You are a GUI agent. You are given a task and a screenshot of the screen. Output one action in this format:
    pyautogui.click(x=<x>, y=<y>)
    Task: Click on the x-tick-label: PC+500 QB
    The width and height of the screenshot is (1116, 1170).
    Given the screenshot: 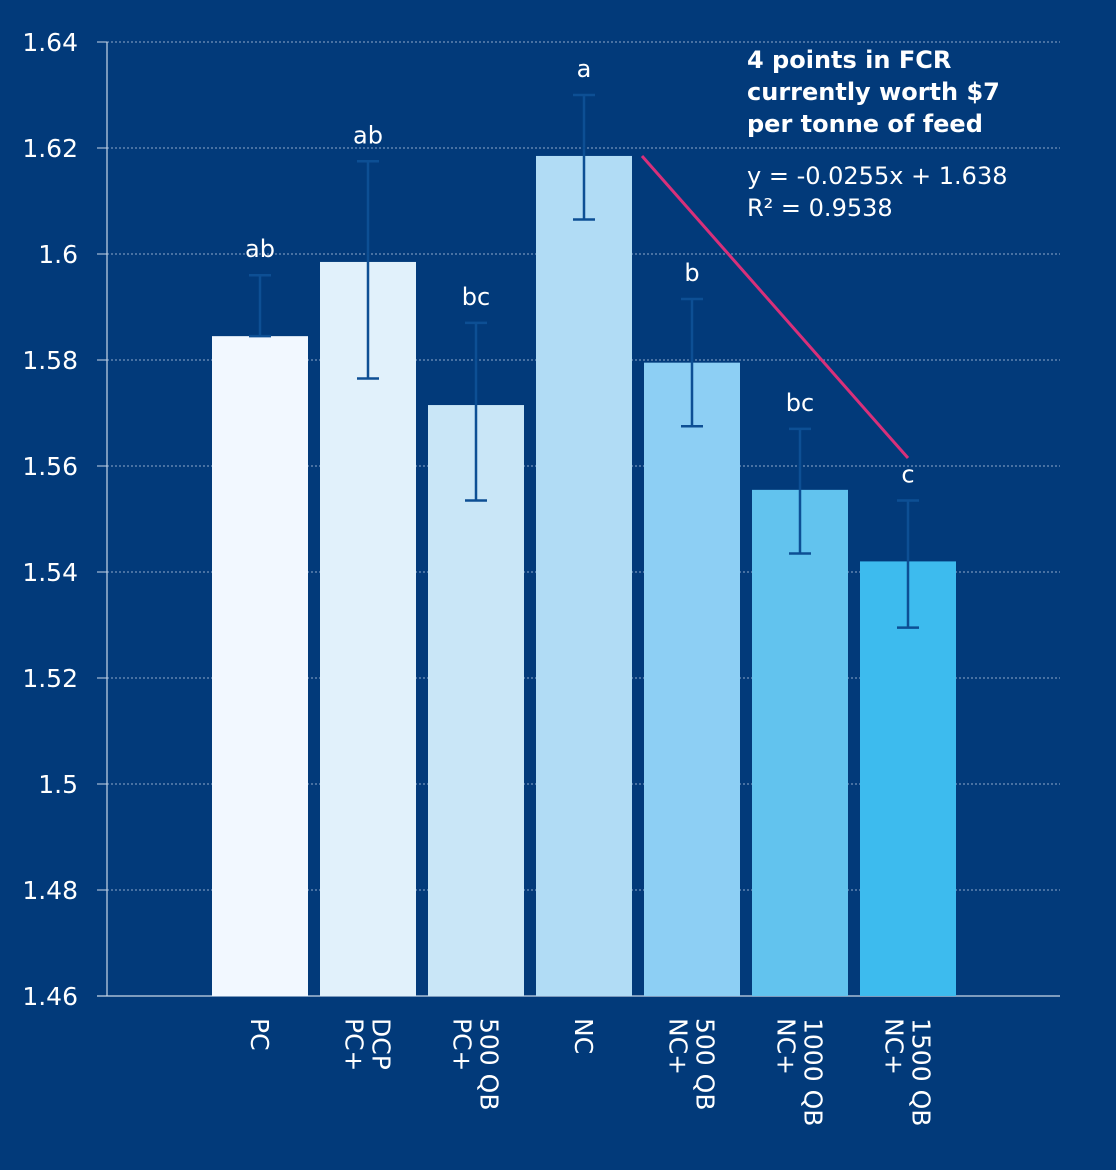 What is the action you would take?
    pyautogui.click(x=476, y=1064)
    